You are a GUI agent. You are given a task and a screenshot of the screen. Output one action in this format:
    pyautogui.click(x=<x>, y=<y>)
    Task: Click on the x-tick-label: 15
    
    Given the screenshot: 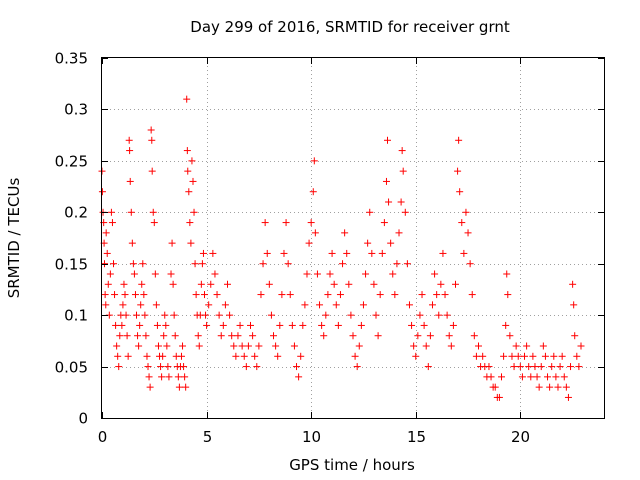 What is the action you would take?
    pyautogui.click(x=416, y=437)
    